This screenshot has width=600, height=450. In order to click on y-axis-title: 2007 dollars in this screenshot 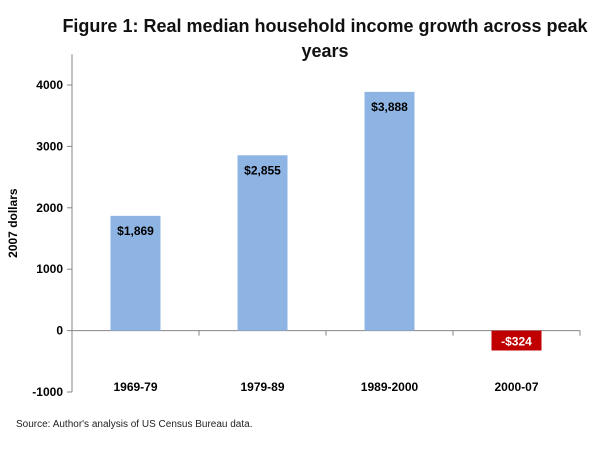, I will do `click(13, 223)`.